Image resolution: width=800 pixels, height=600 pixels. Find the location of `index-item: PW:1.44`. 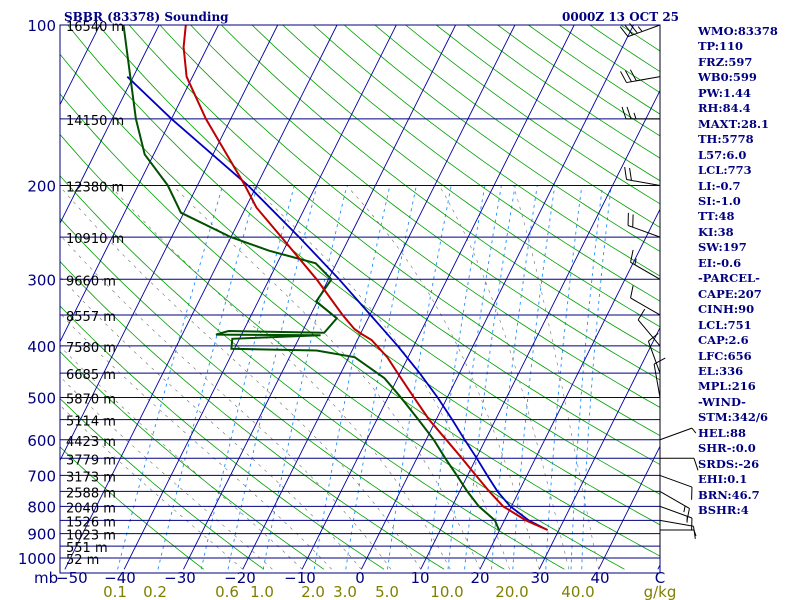

index-item: PW:1.44 is located at coordinates (725, 92).